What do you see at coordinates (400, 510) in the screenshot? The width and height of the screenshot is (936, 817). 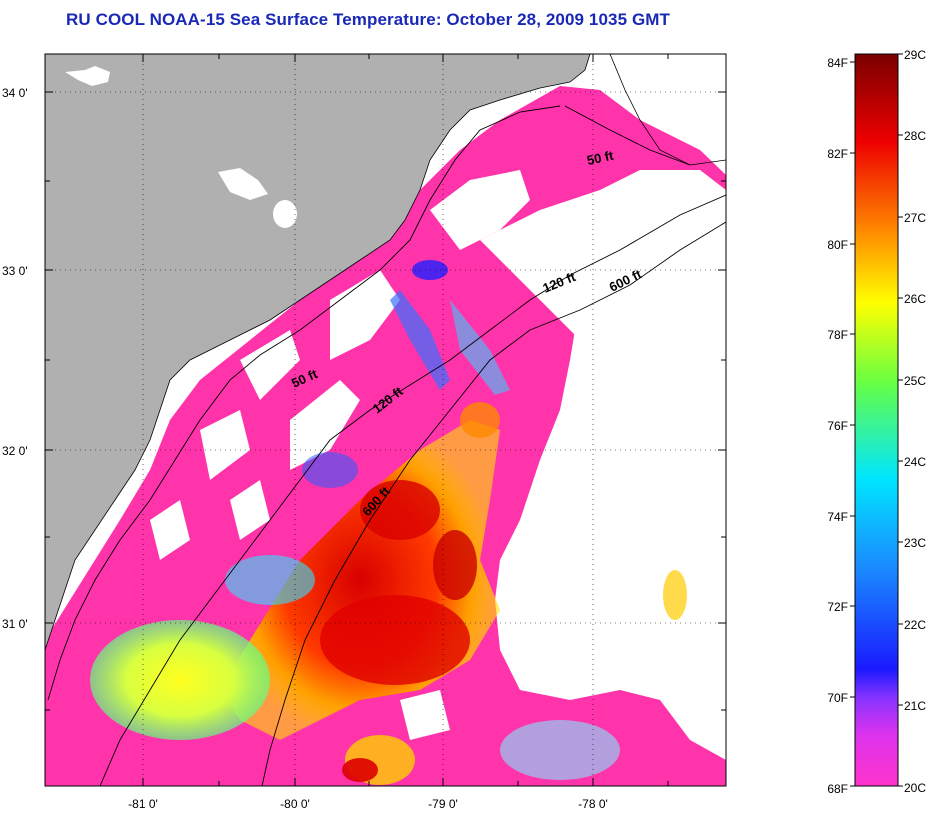 I see `hot-core-north` at bounding box center [400, 510].